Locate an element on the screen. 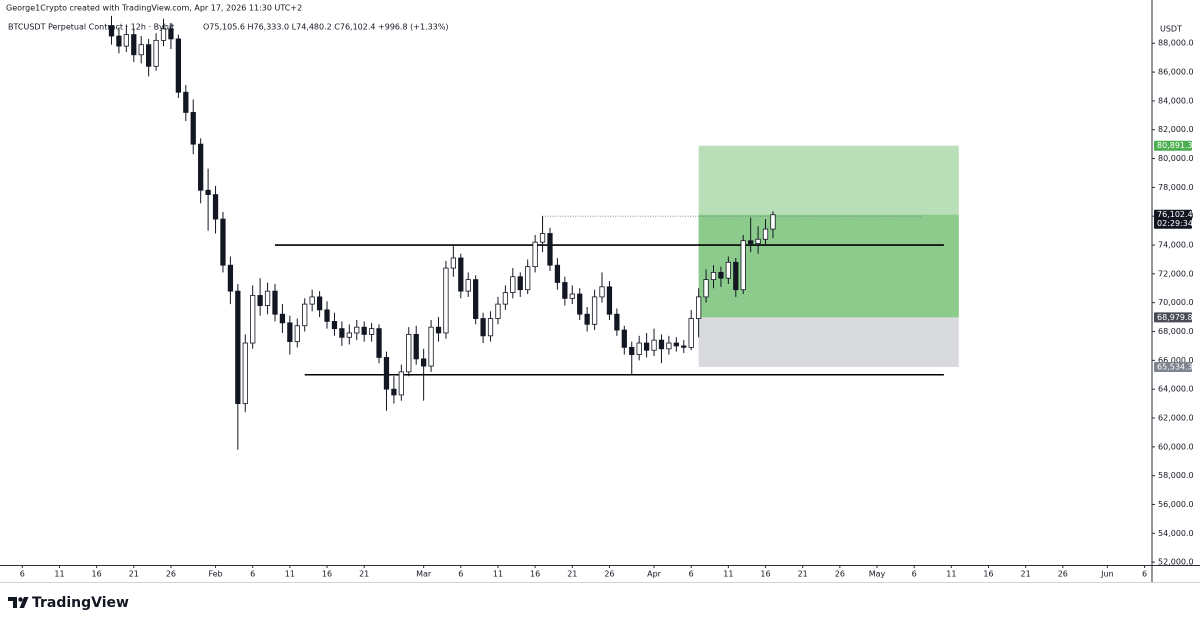 Image resolution: width=1200 pixels, height=622 pixels. y-tick-label: 54,000.0 is located at coordinates (1176, 533).